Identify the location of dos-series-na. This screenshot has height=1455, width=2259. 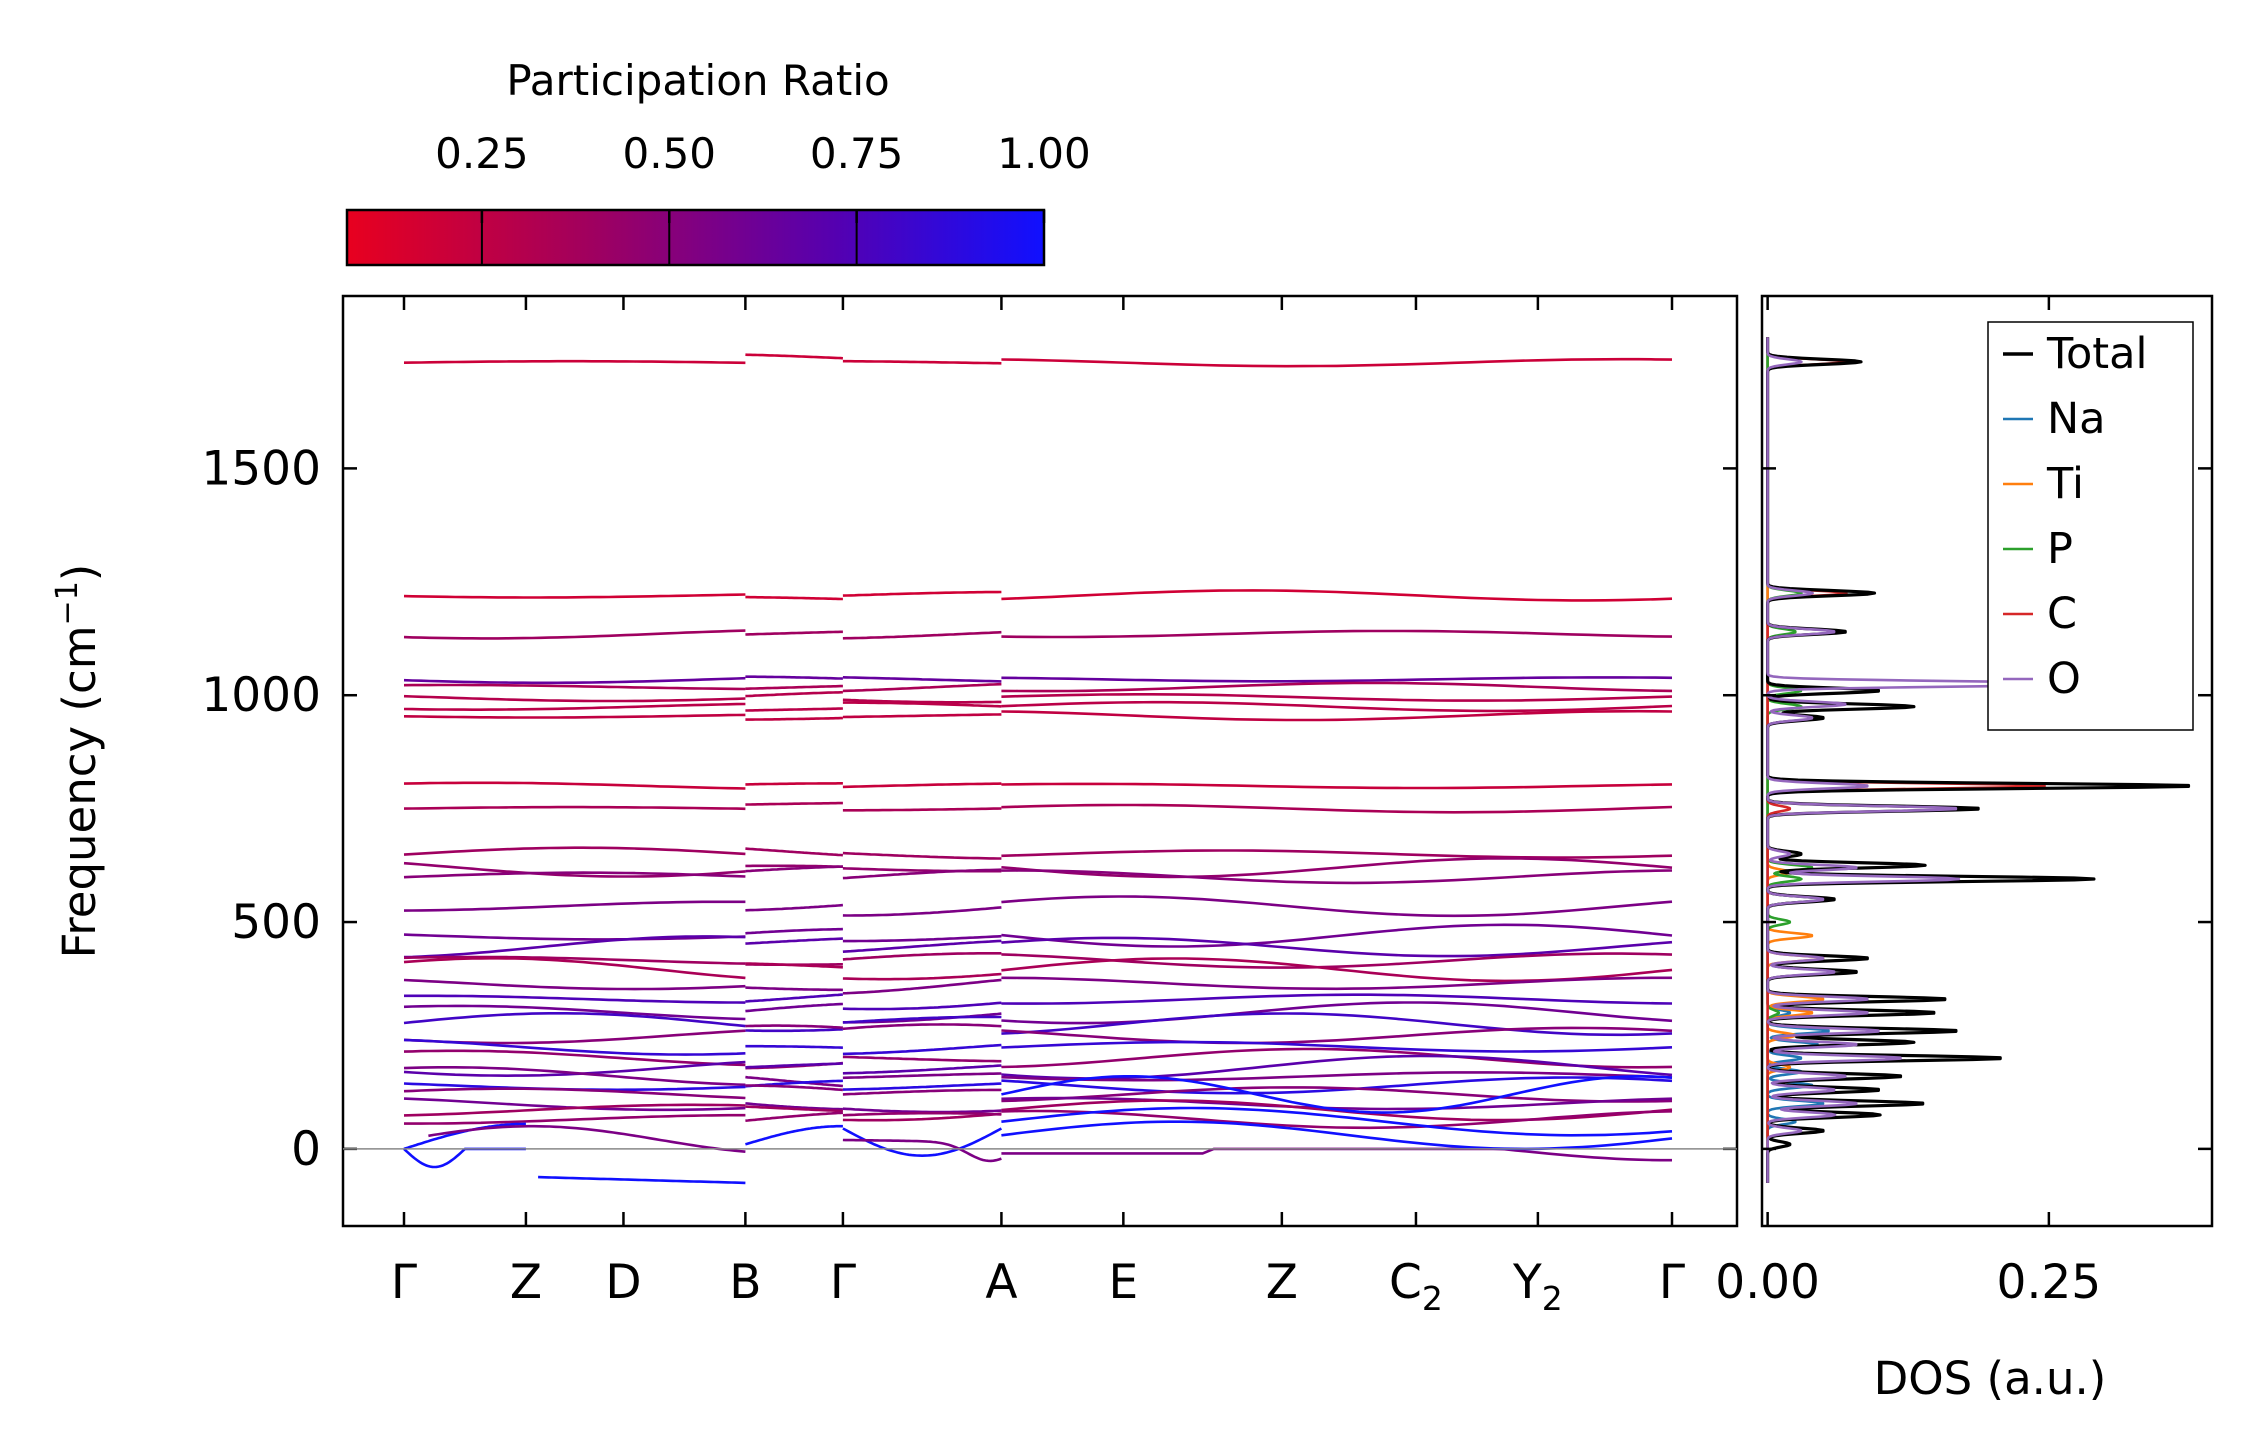
(1798, 760).